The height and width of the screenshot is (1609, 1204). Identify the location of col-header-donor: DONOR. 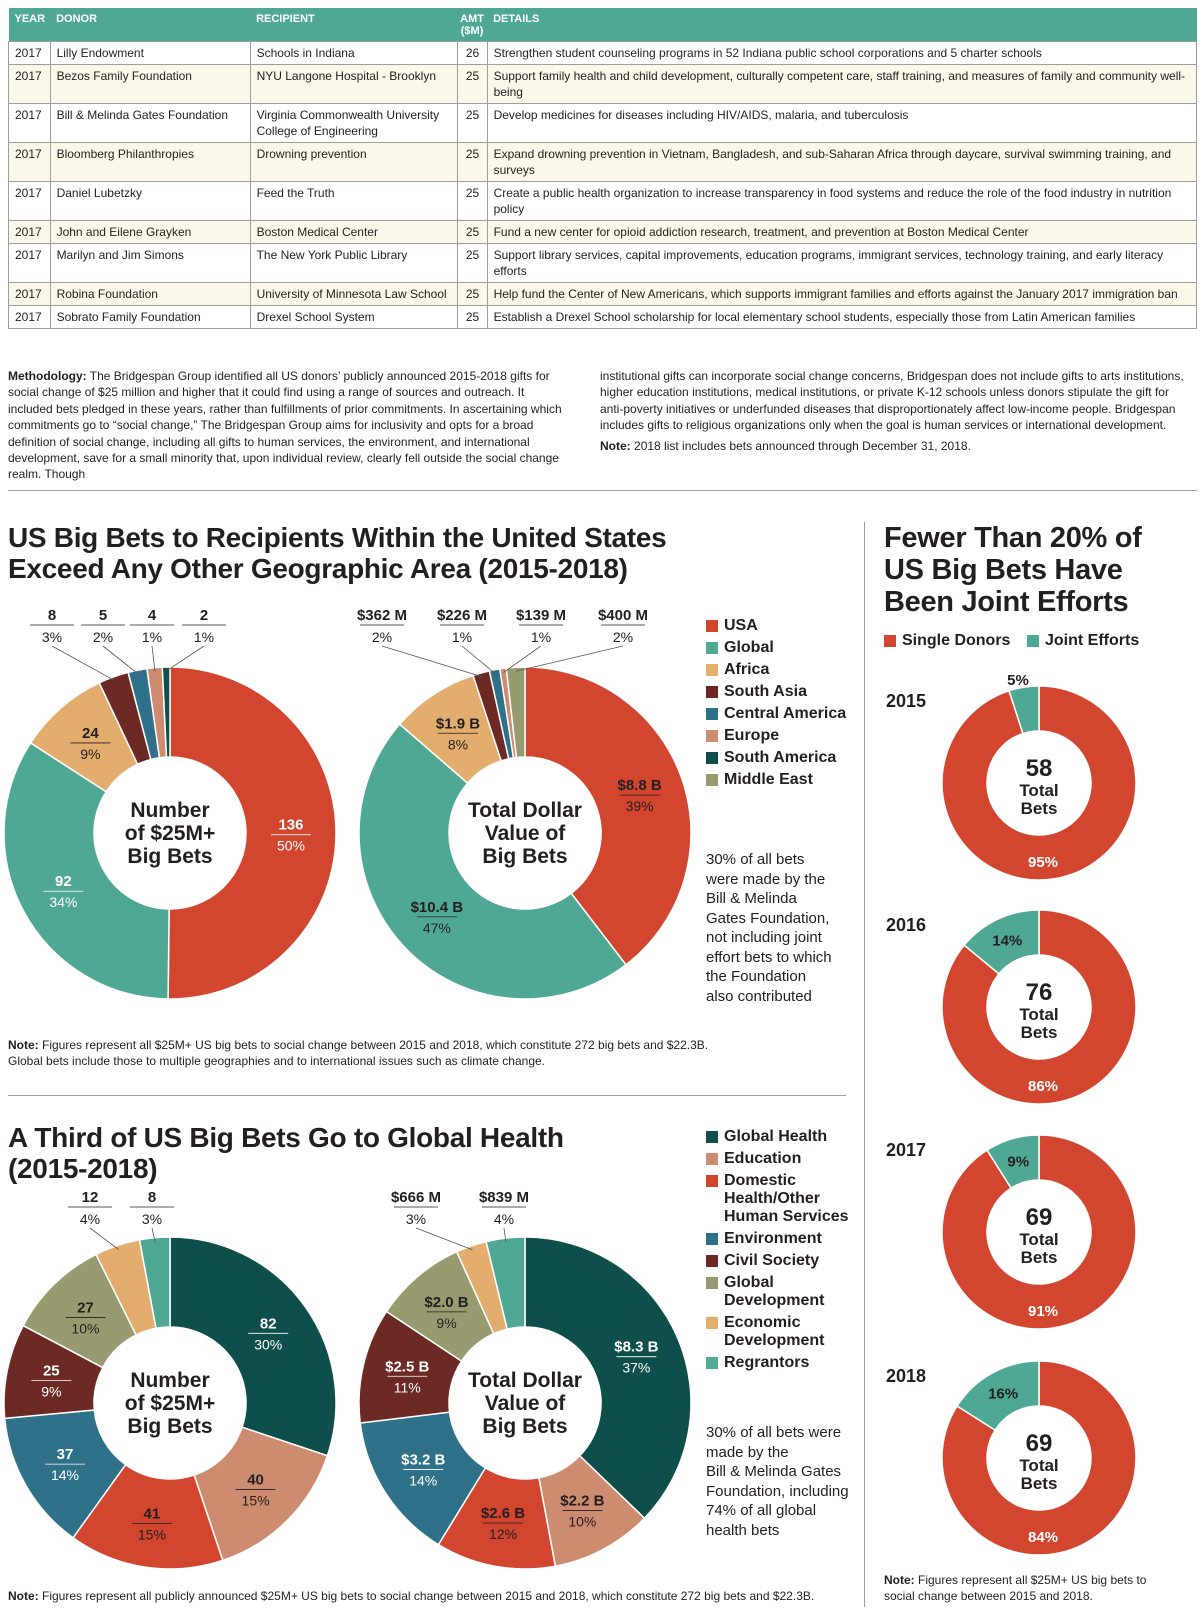
(150, 25).